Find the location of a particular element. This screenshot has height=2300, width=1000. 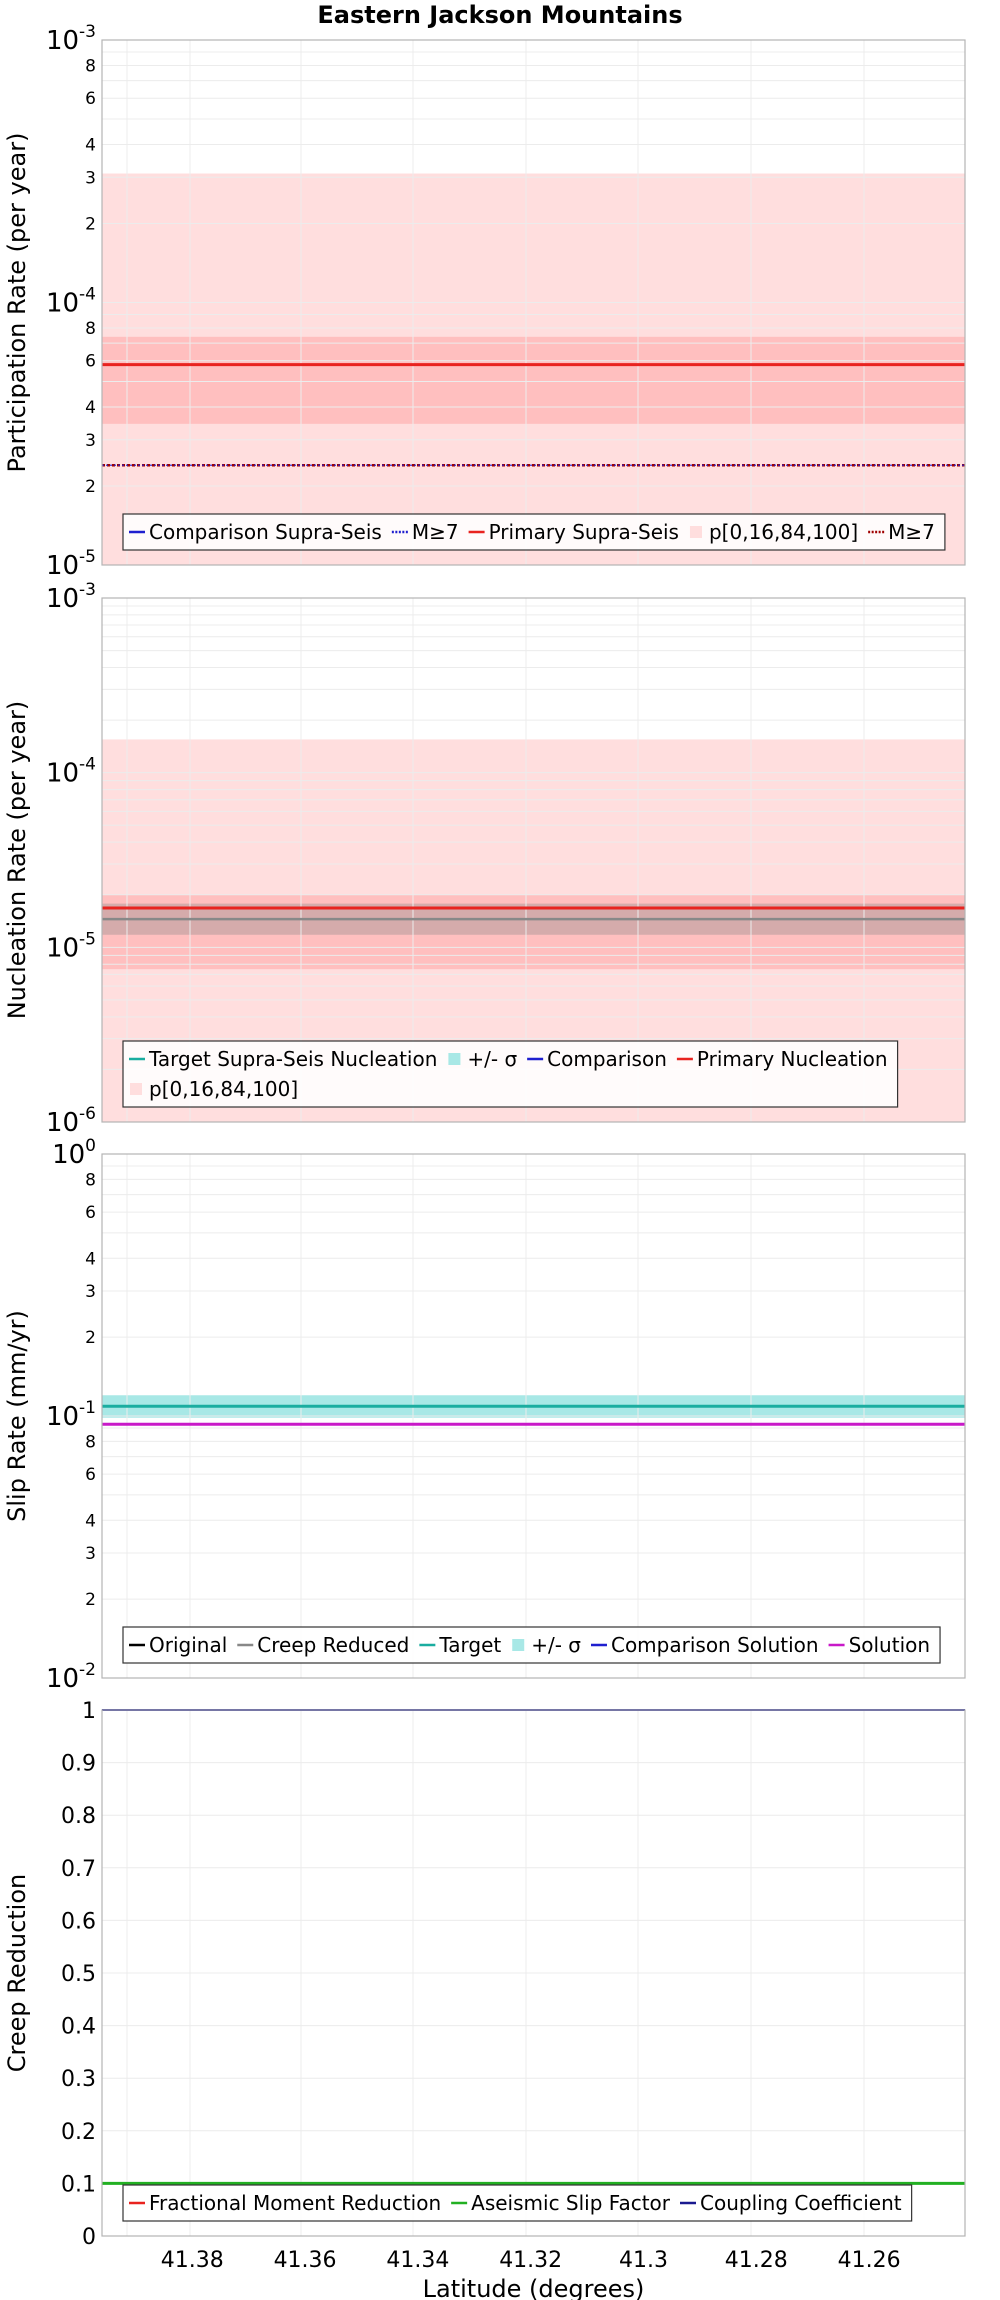

nucleation-legend-box is located at coordinates (510, 1074).